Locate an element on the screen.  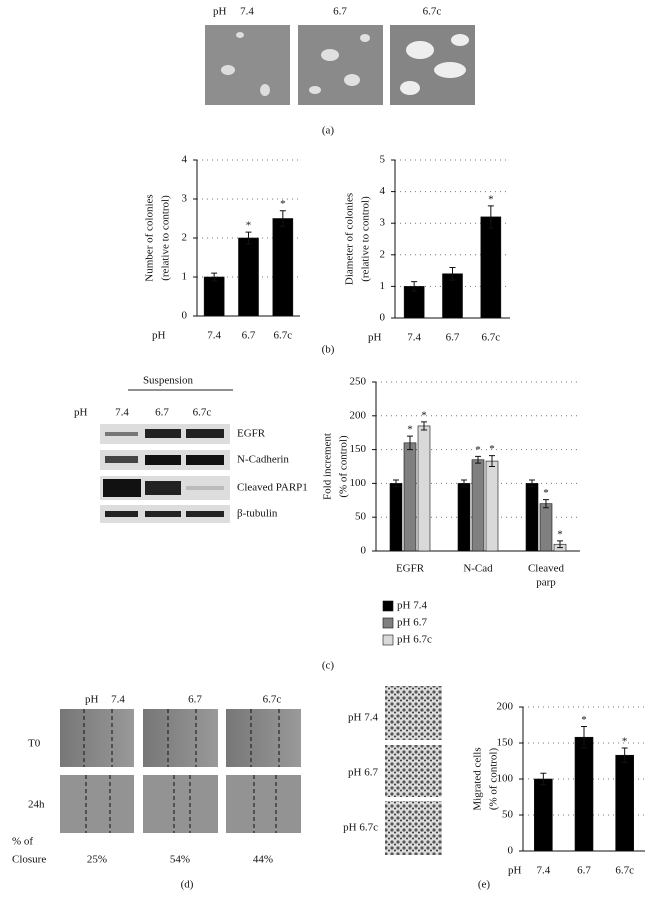
colony-images is located at coordinates (340, 65).